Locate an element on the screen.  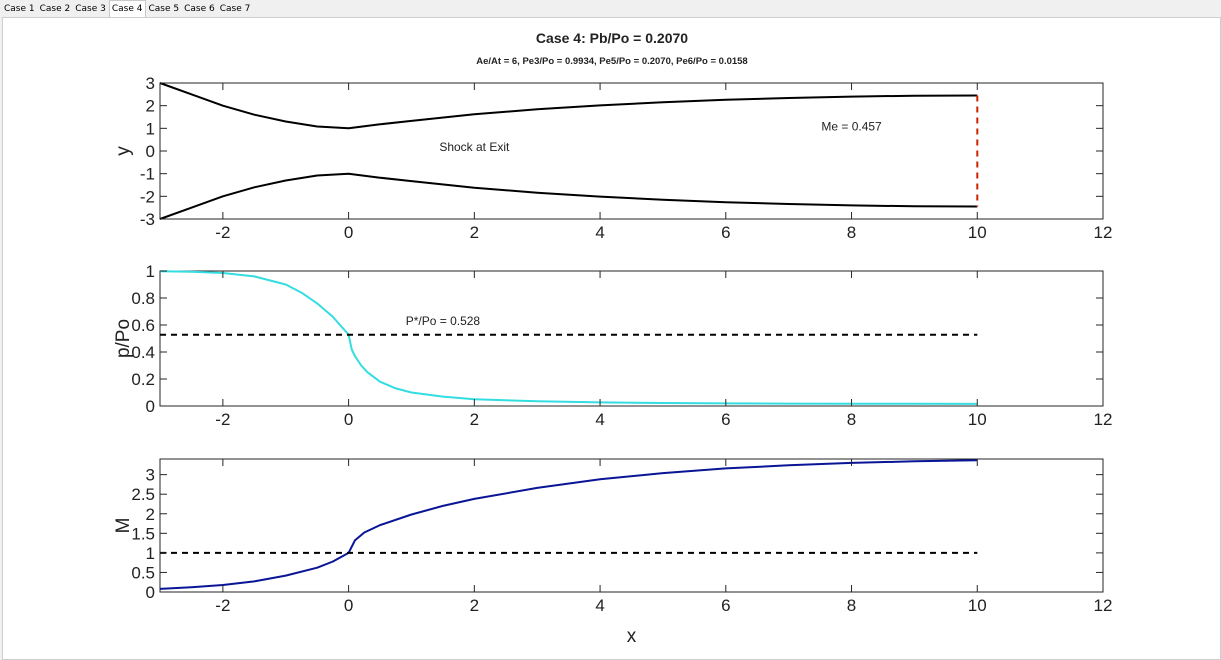
tab-case-3: Case 3 is located at coordinates (90, 9).